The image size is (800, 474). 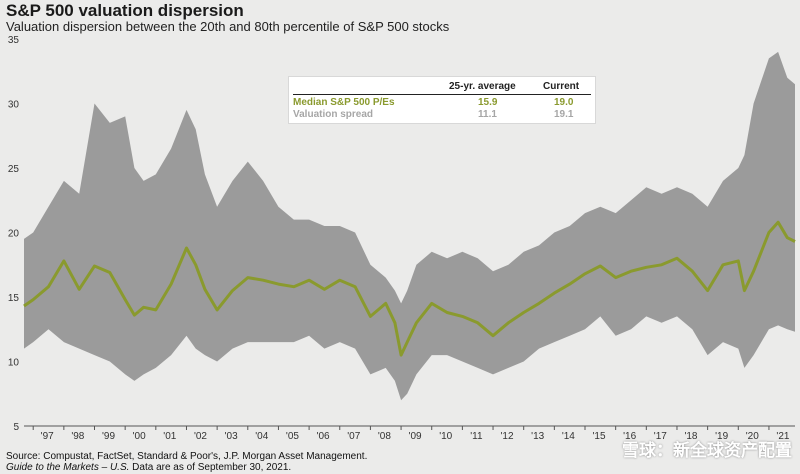 I want to click on legend-median-label: Median S&P 500 P/Es, so click(x=344, y=102).